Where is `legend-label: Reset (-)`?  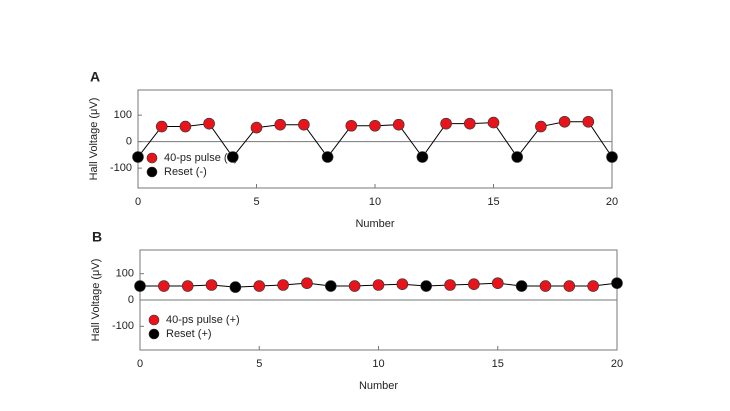
legend-label: Reset (-) is located at coordinates (185, 172).